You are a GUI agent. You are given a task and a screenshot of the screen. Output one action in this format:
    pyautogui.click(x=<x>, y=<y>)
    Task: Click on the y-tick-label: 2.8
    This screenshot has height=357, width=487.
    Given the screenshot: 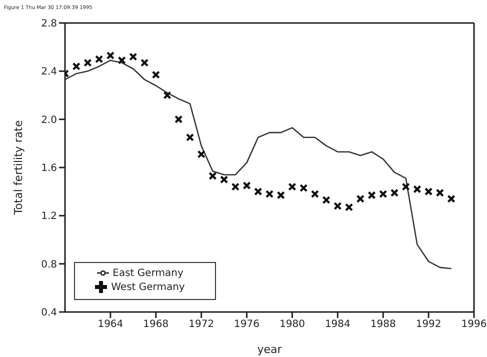 What is the action you would take?
    pyautogui.click(x=49, y=24)
    